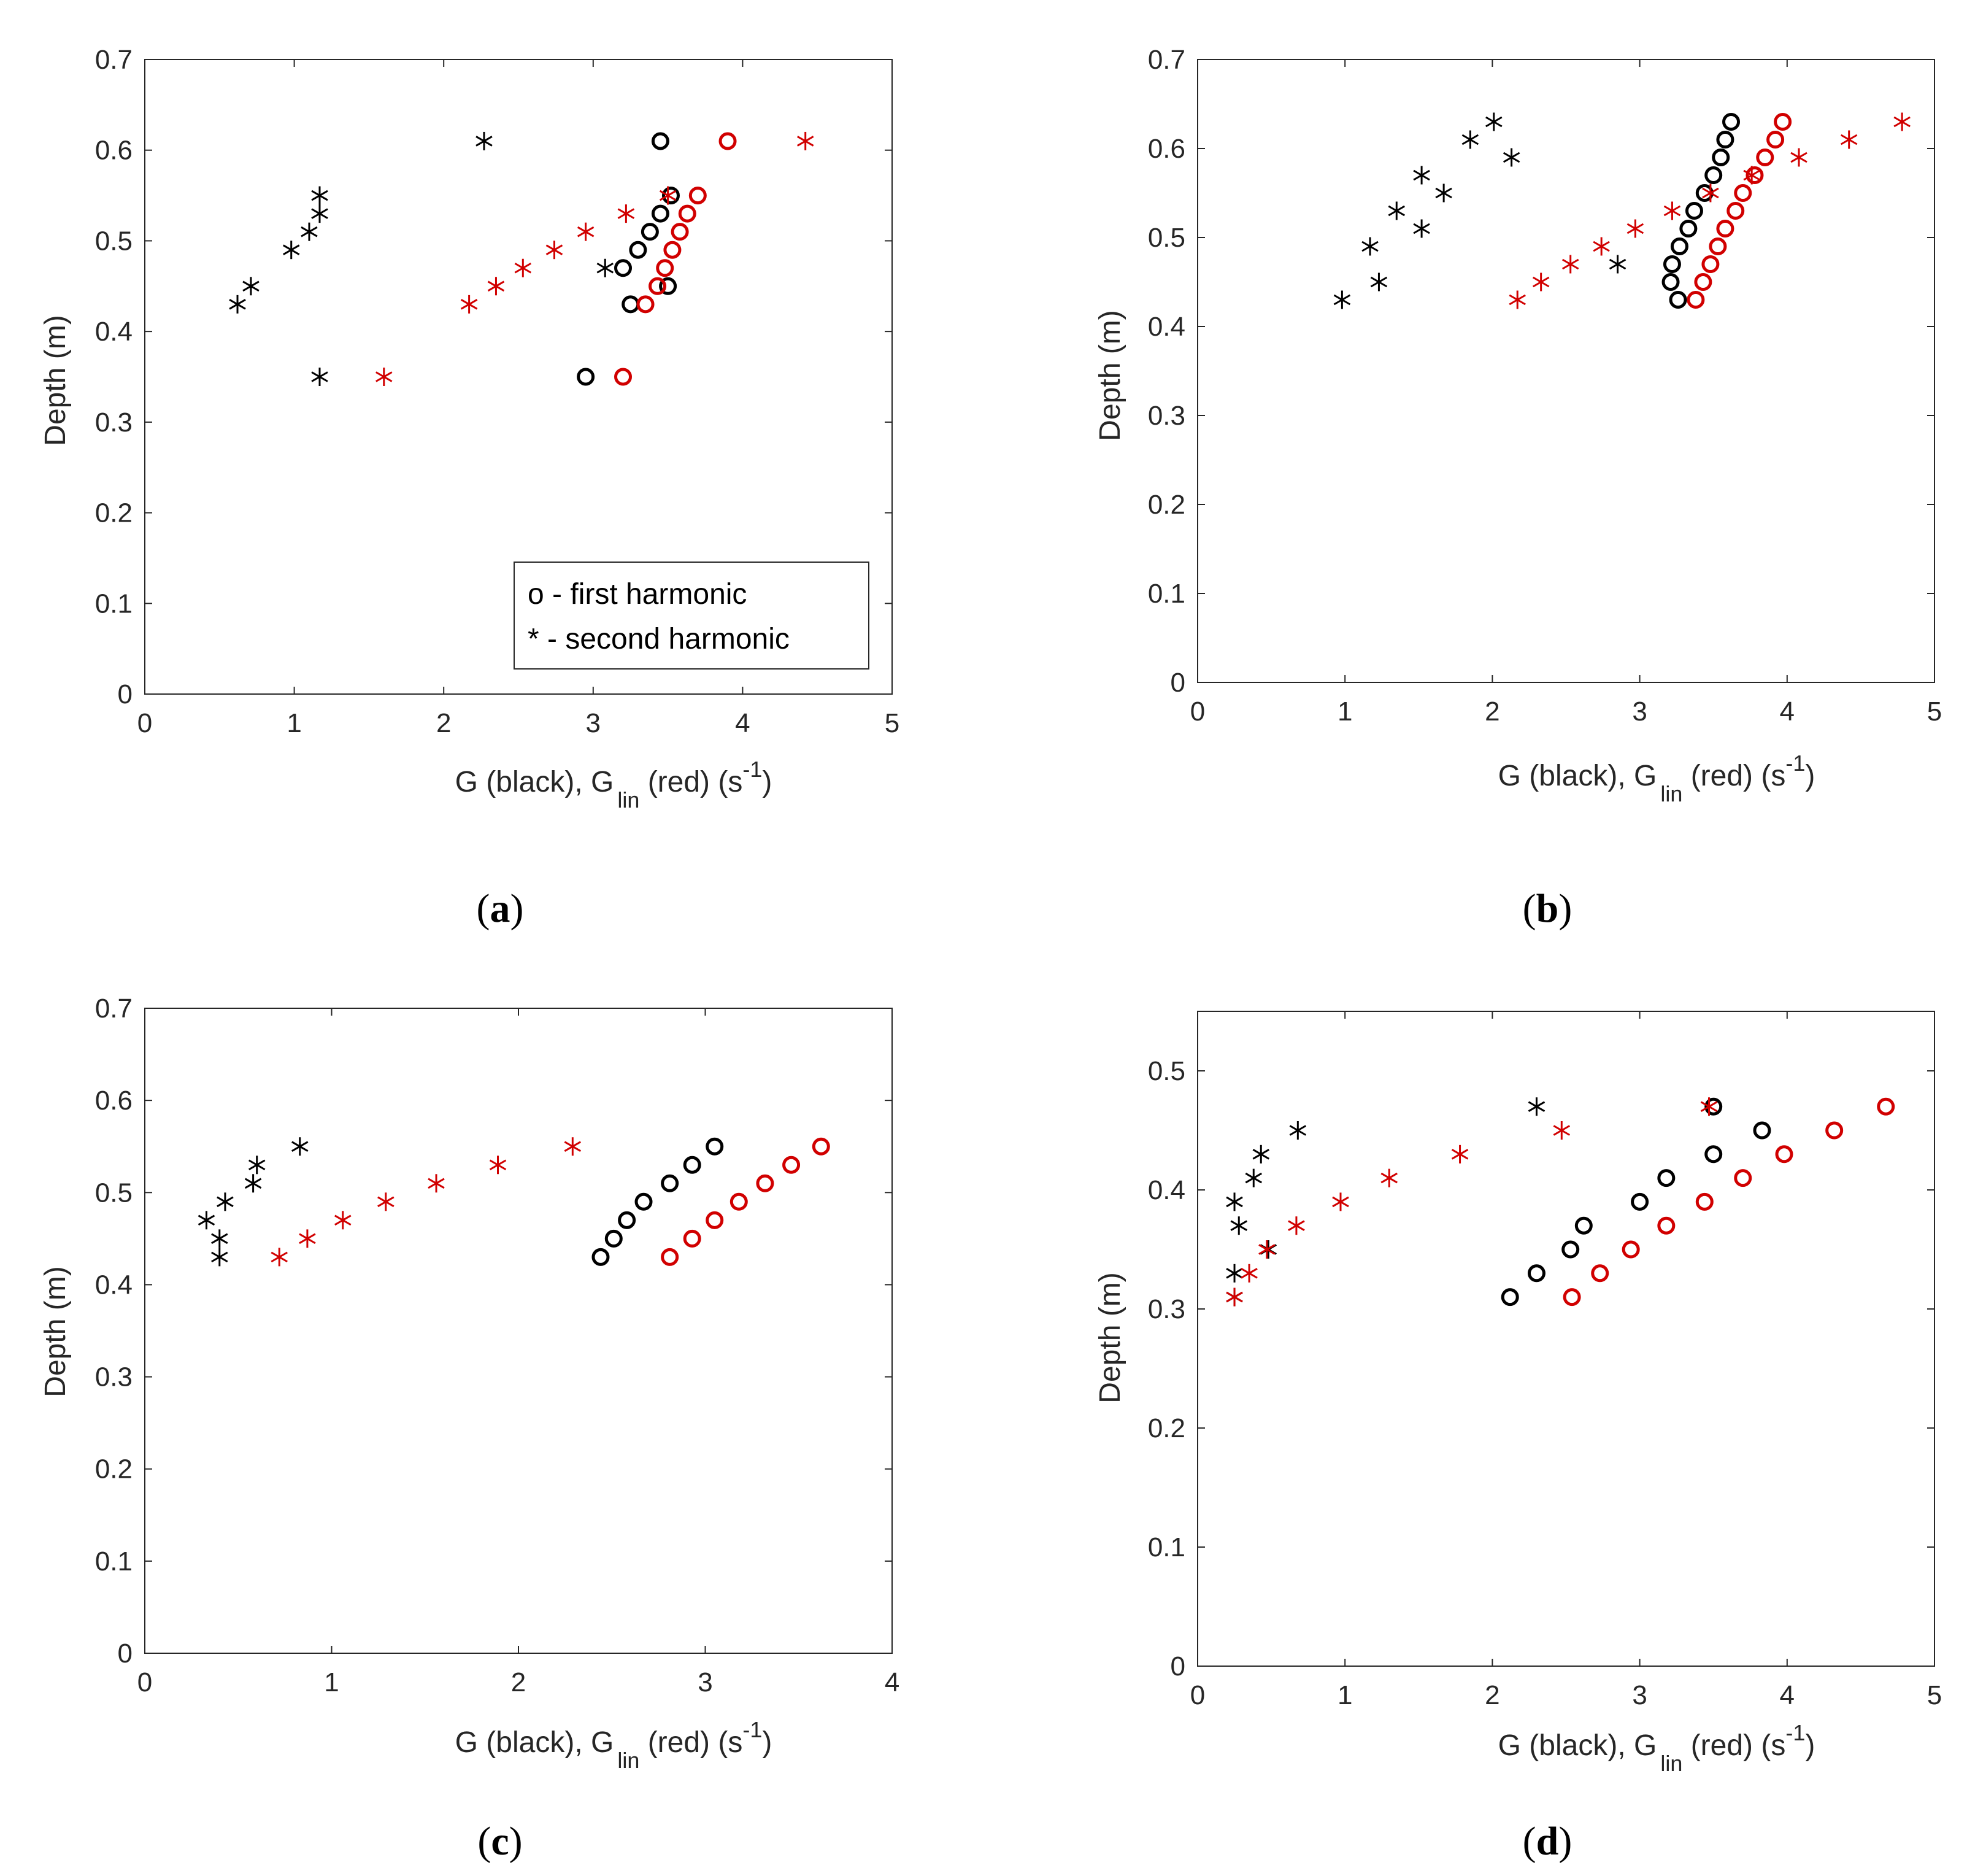 Image resolution: width=1967 pixels, height=1876 pixels. I want to click on legend-box, so click(692, 616).